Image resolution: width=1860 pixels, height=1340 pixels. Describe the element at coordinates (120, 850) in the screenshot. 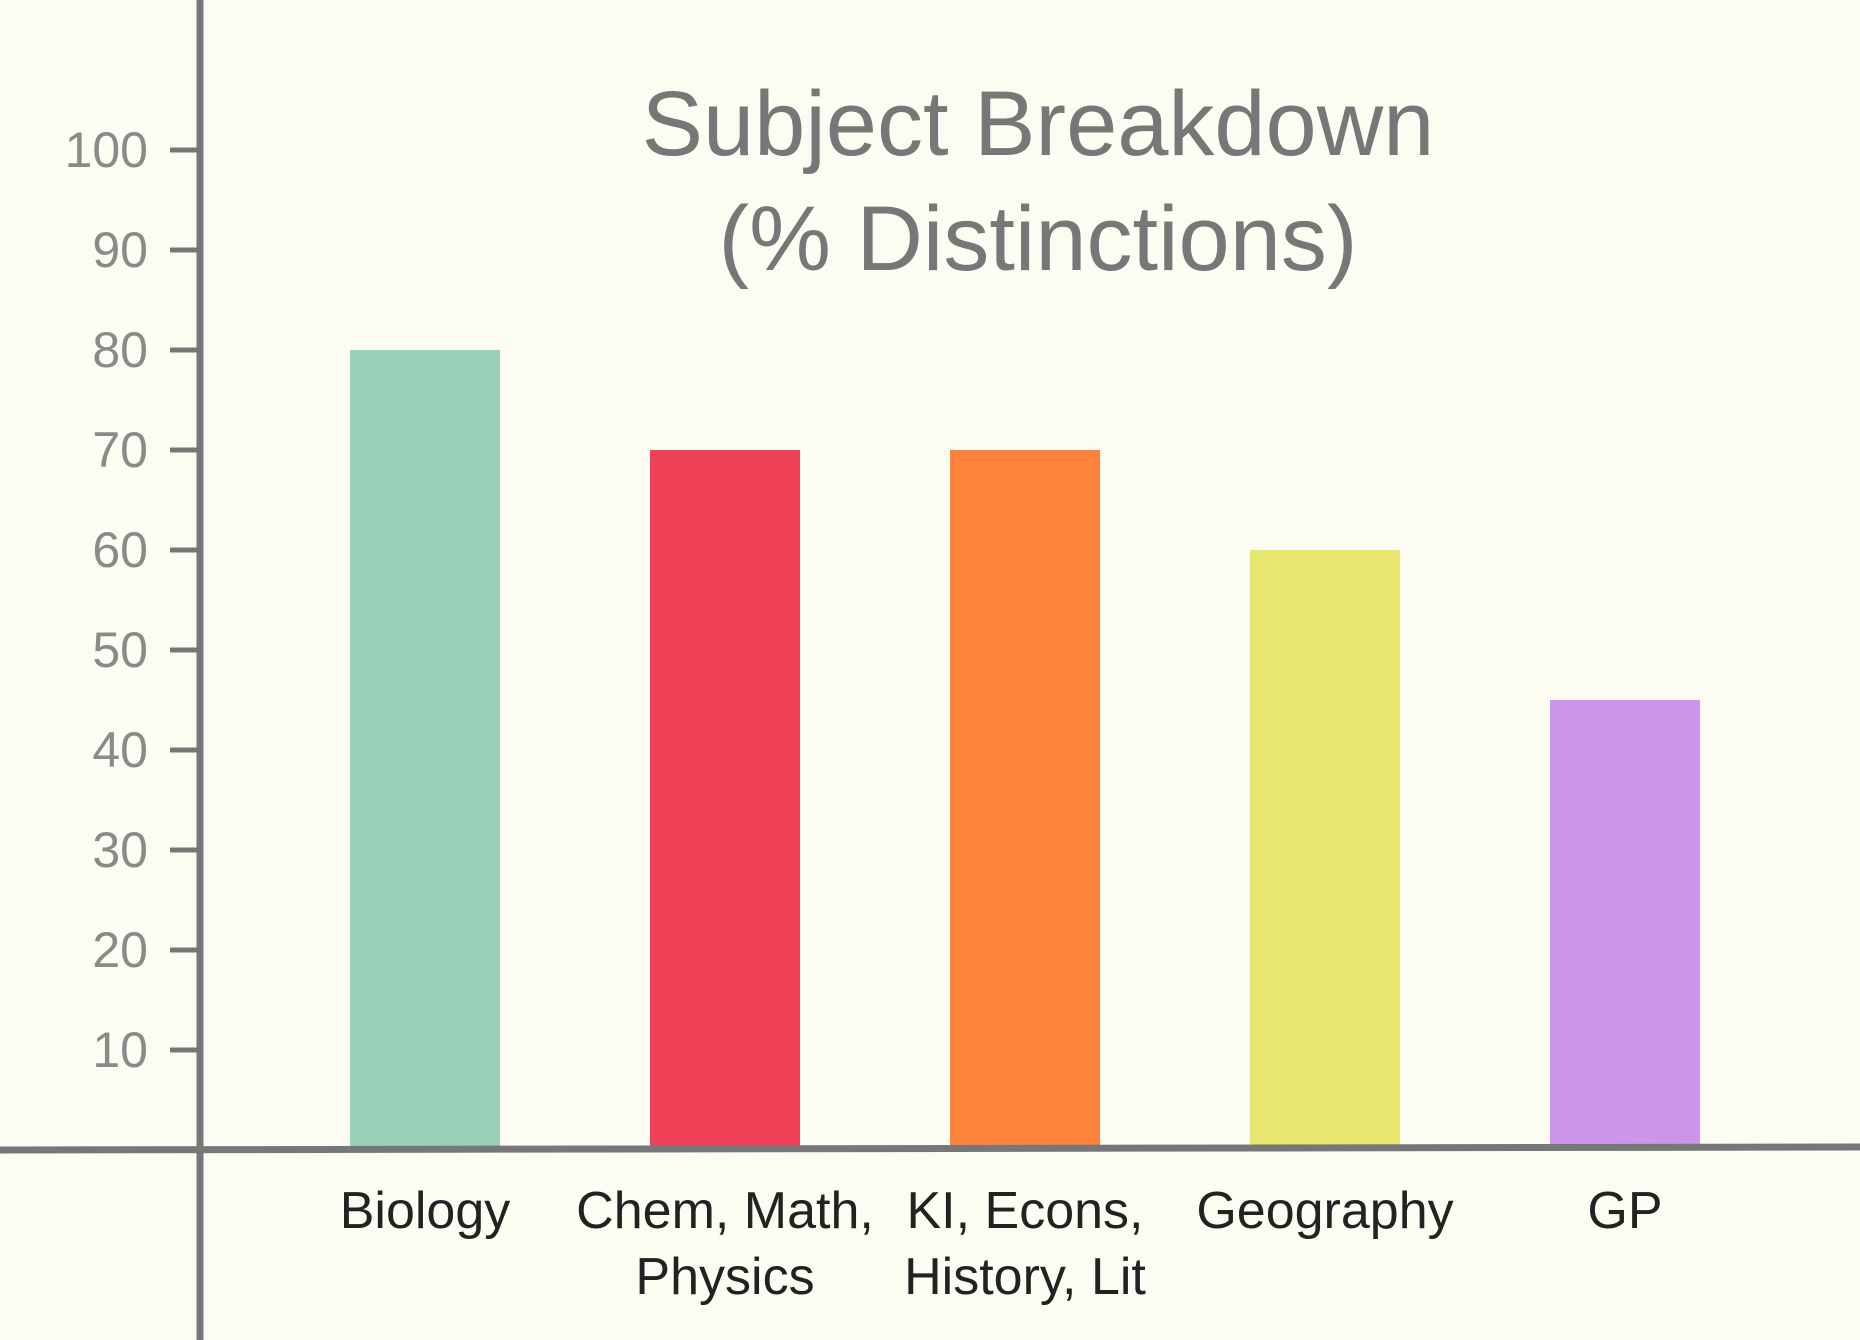

I see `y-tick-label: 30` at that location.